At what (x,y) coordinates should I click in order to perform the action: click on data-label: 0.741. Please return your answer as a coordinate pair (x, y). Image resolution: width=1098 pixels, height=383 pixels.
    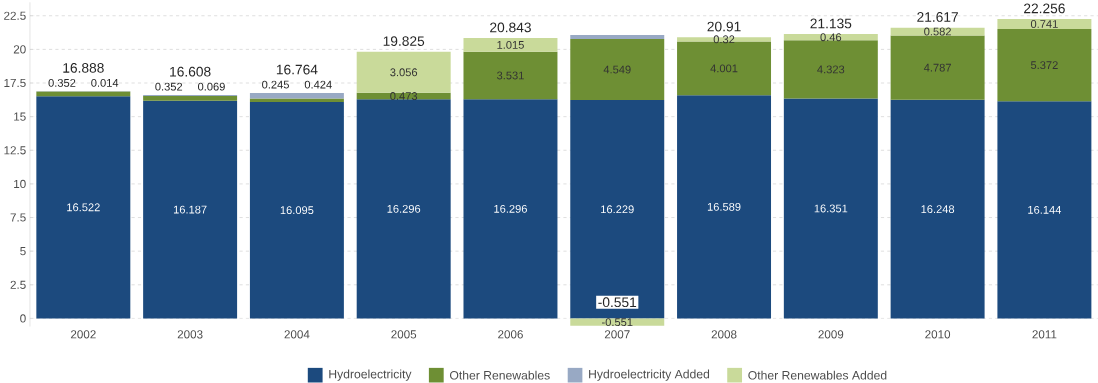
    Looking at the image, I should click on (1044, 24).